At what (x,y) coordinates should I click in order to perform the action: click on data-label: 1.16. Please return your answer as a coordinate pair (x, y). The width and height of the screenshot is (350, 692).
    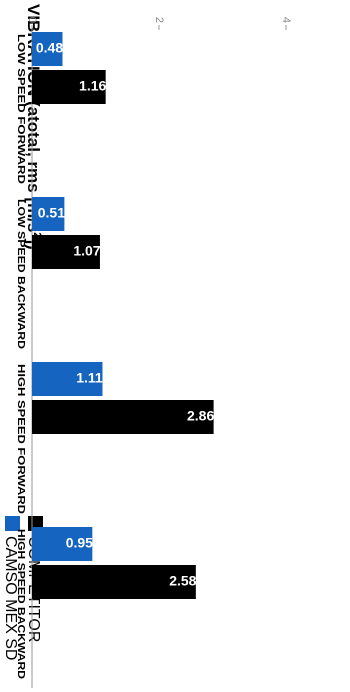
    Looking at the image, I should click on (92, 86).